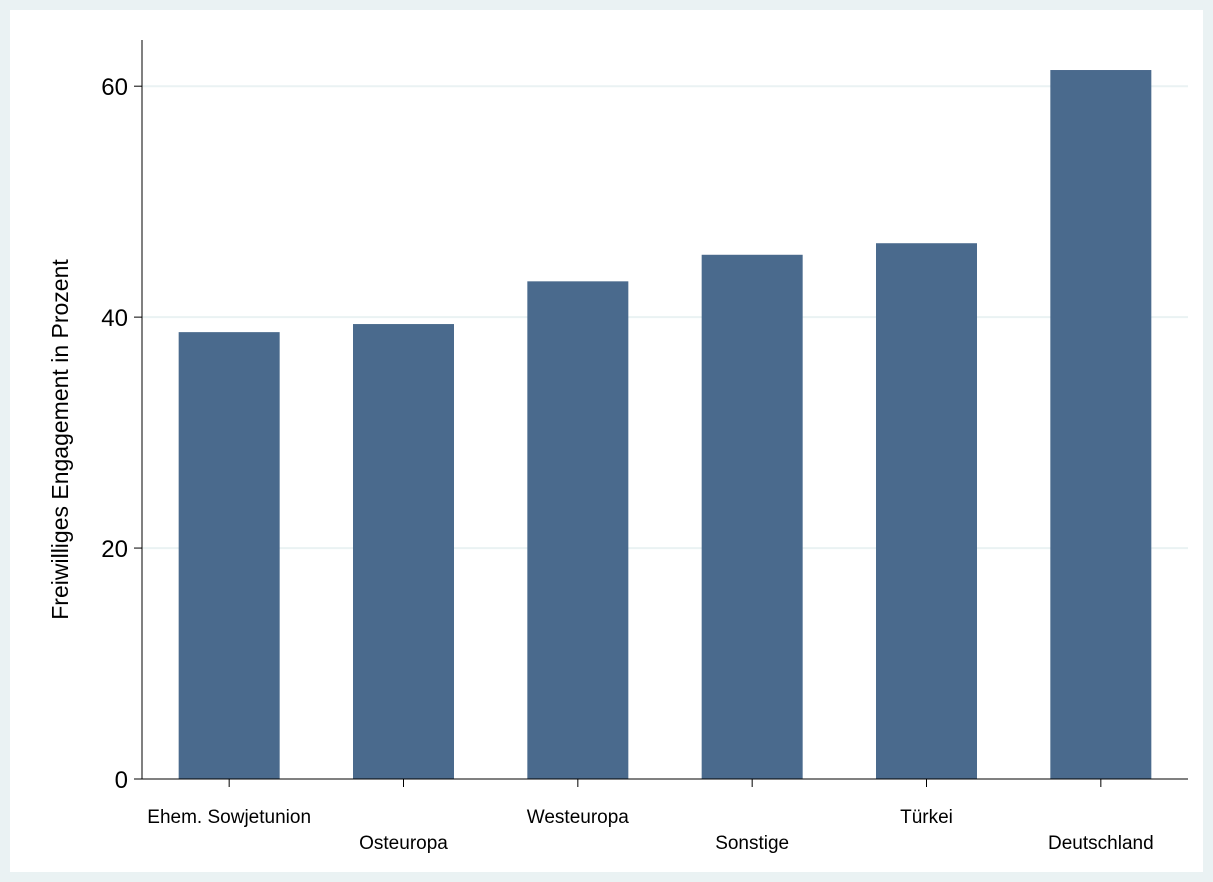 The image size is (1213, 882). I want to click on y-ticks: 0 20 40 60, so click(121, 434).